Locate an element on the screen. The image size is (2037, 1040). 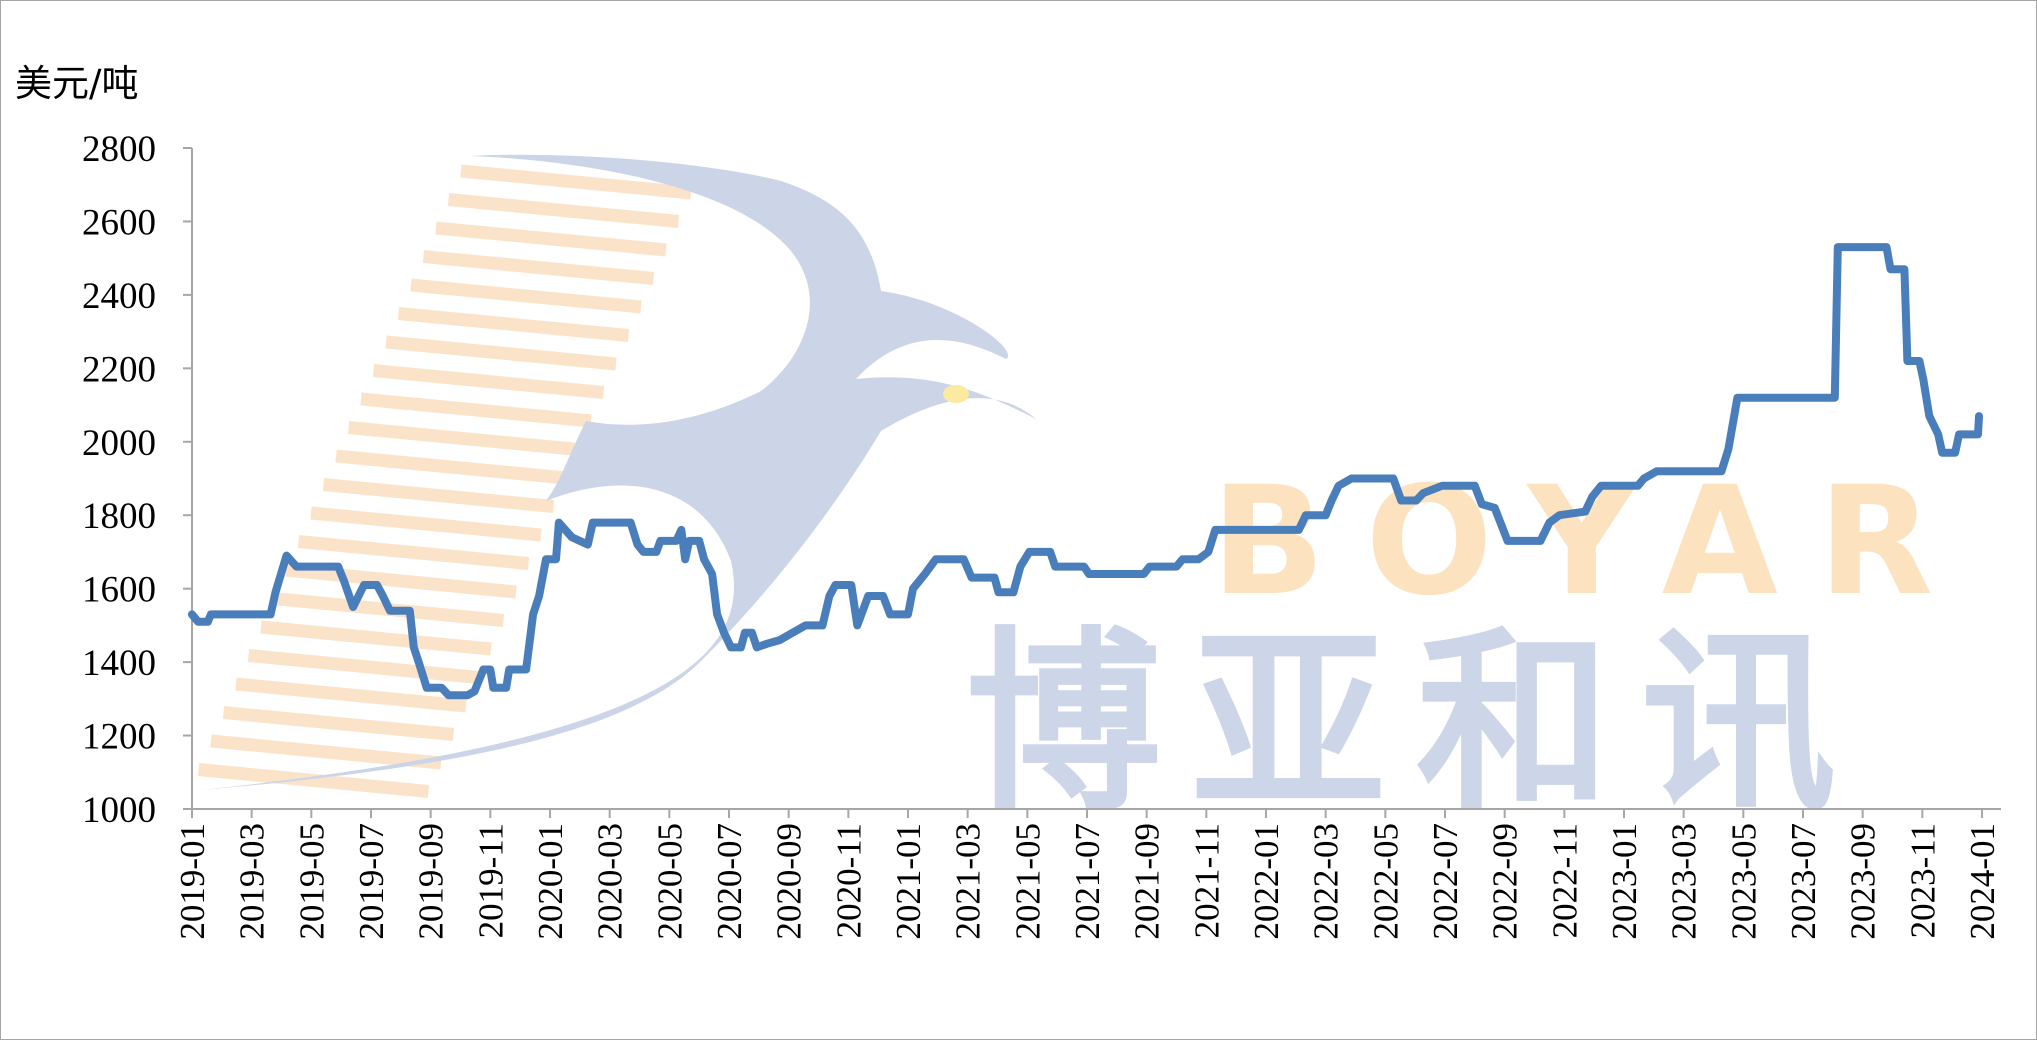
x-tick-label: 2021-07 is located at coordinates (1087, 881).